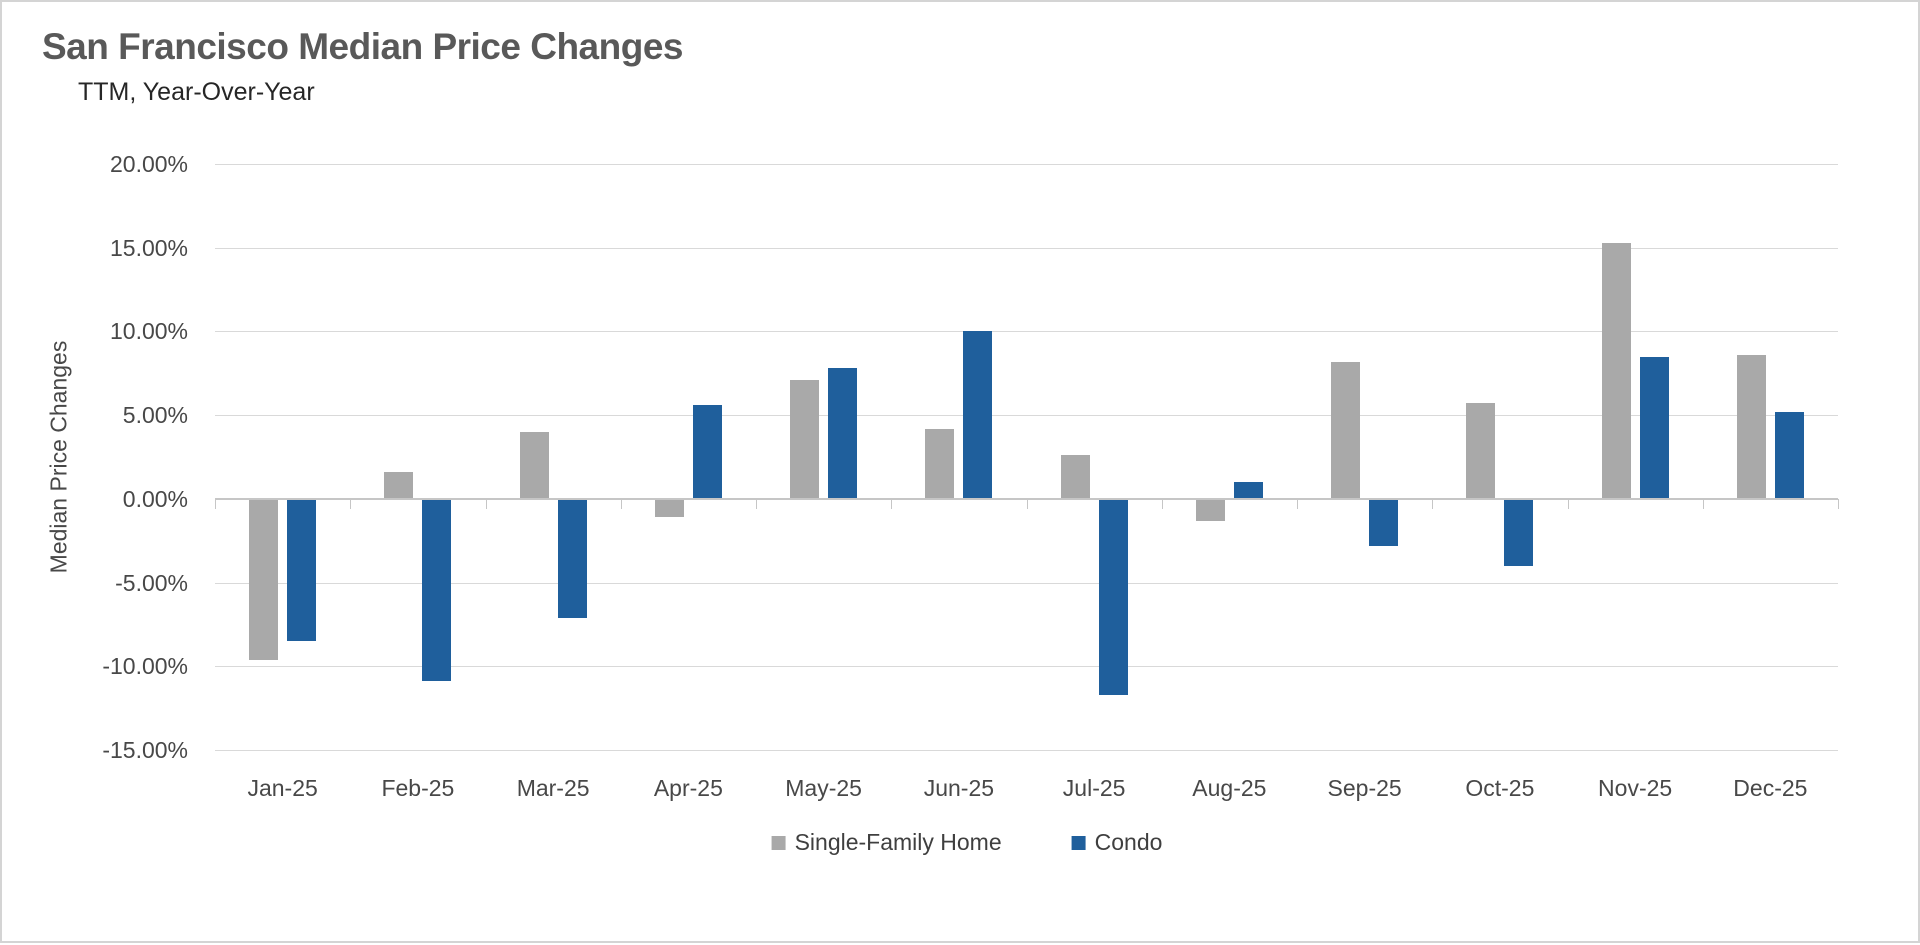 This screenshot has height=945, width=1920. Describe the element at coordinates (282, 788) in the screenshot. I see `x-tick-label: Jan-25` at that location.